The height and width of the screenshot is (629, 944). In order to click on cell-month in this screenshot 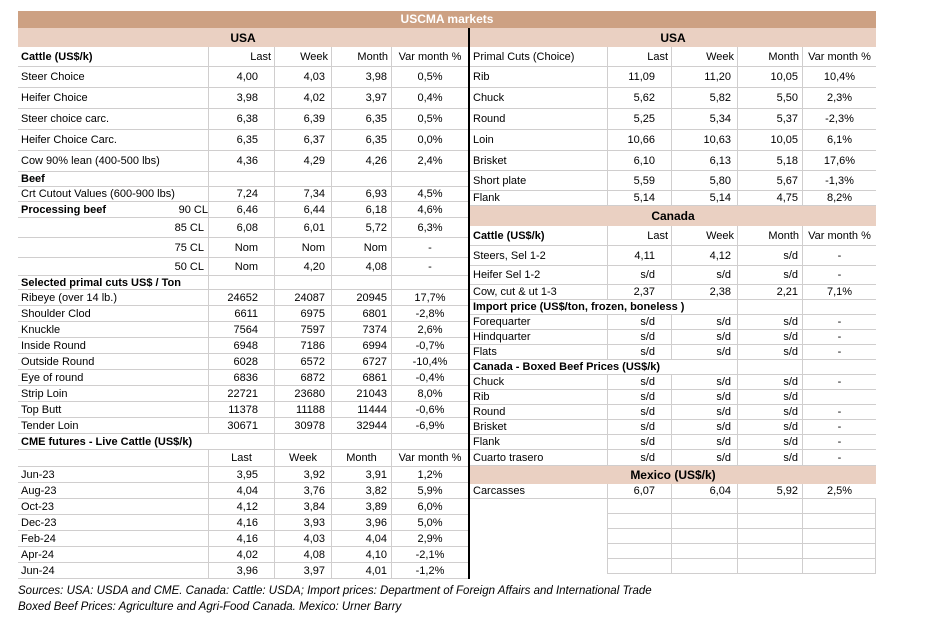, I will do `click(361, 282)`.